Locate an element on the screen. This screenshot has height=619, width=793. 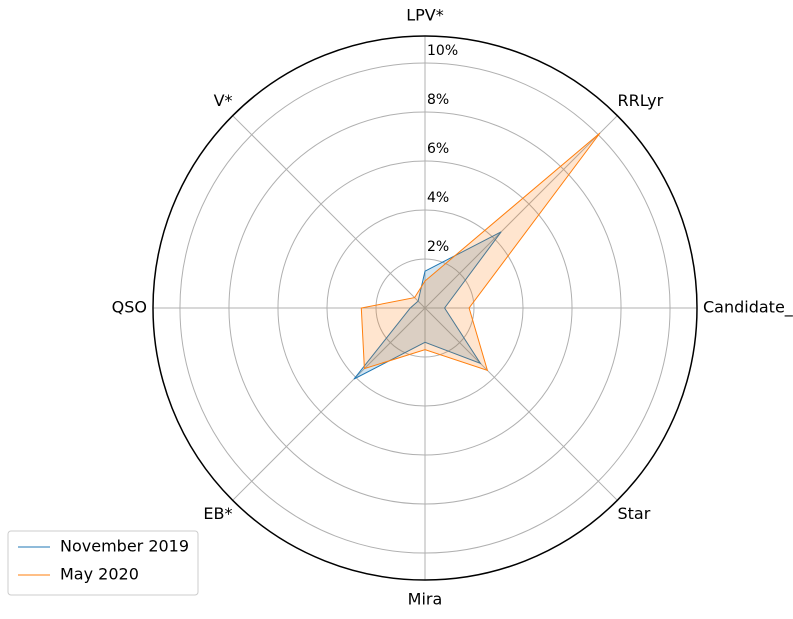
r-tick-label: 8% is located at coordinates (438, 100).